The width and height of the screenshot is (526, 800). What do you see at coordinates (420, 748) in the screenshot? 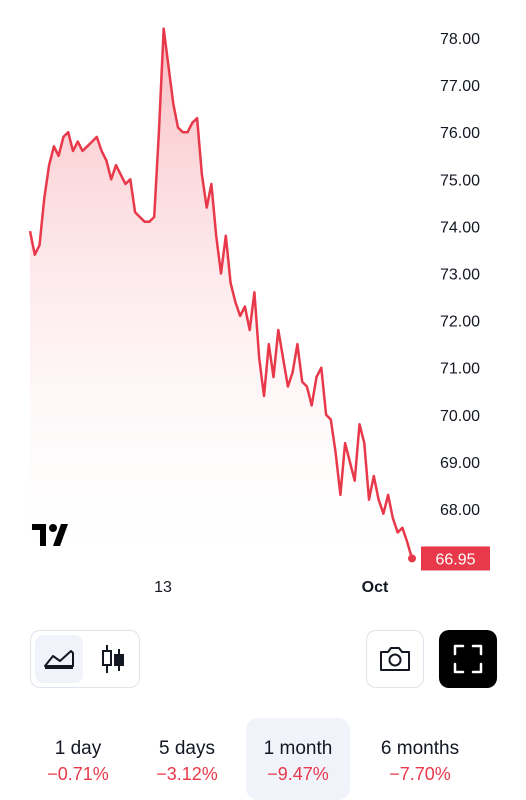
I see `period-label: 6 months` at bounding box center [420, 748].